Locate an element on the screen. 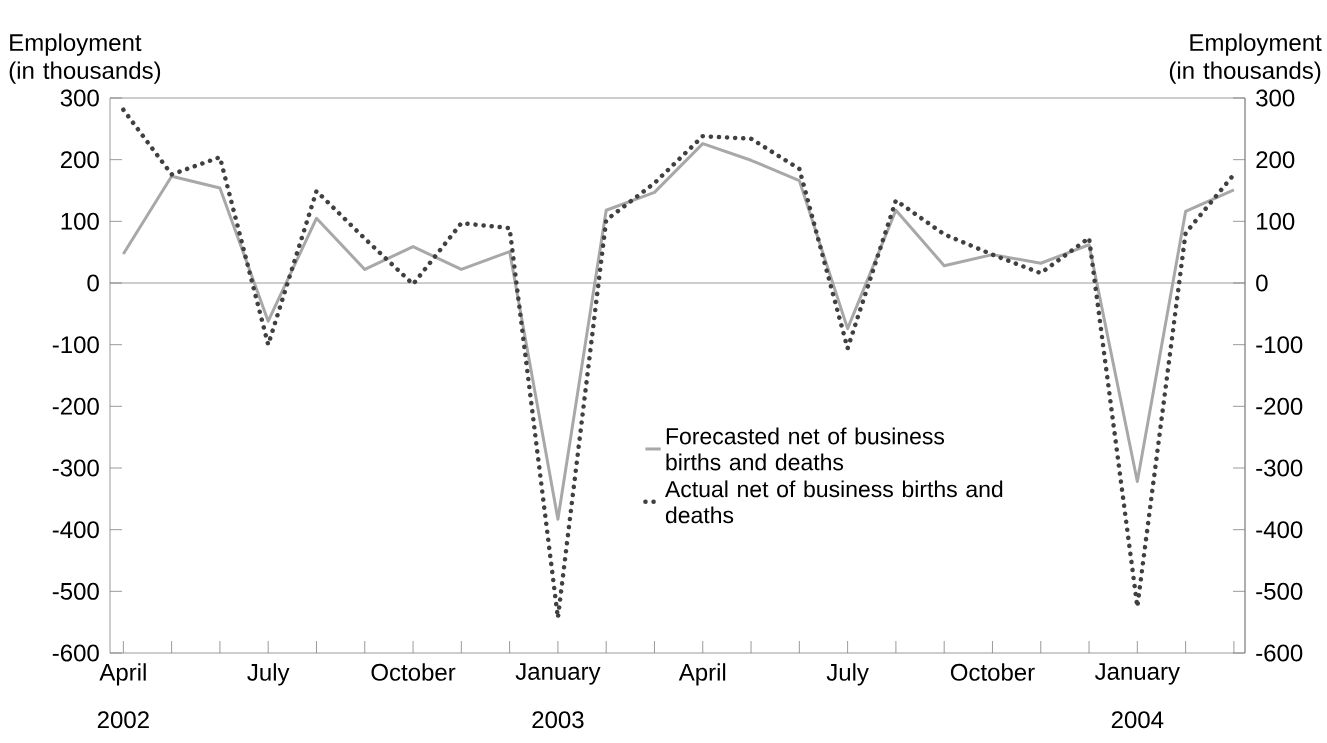 The width and height of the screenshot is (1327, 743). y2-tick-label: -400 is located at coordinates (1279, 530).